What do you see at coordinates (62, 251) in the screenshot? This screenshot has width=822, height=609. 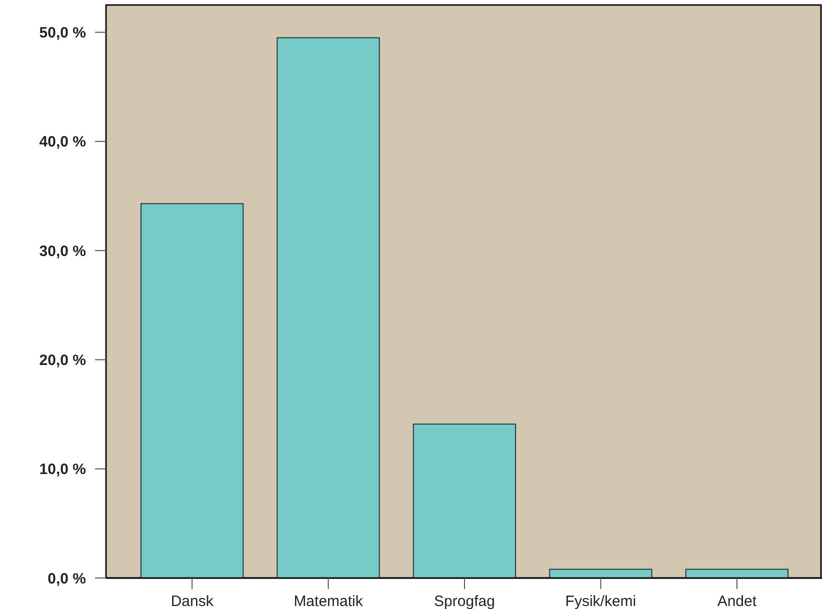 I see `y-tick-label: 30,0 %` at bounding box center [62, 251].